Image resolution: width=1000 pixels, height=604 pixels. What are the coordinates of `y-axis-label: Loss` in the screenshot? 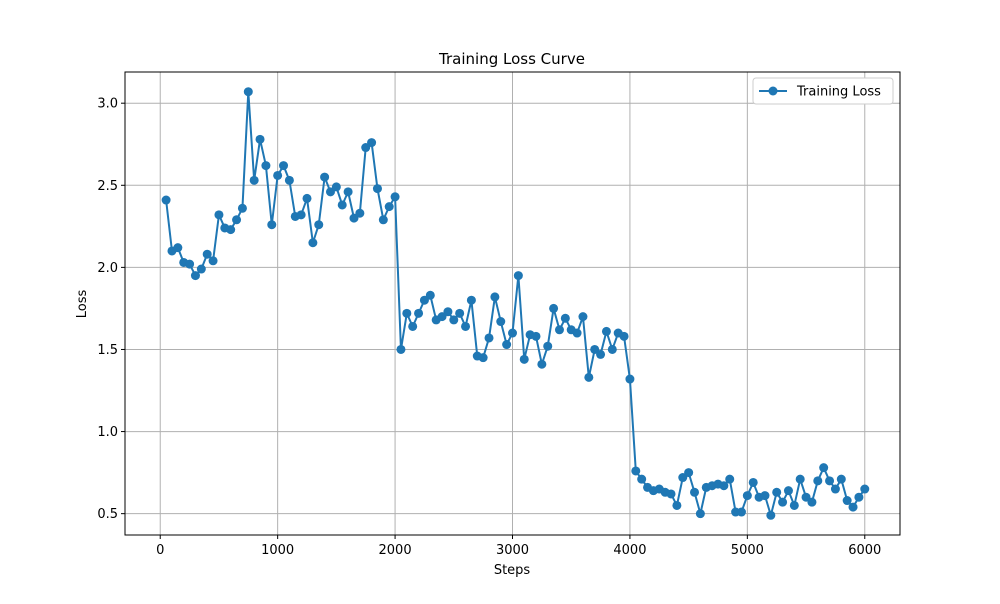 It's located at (82, 304).